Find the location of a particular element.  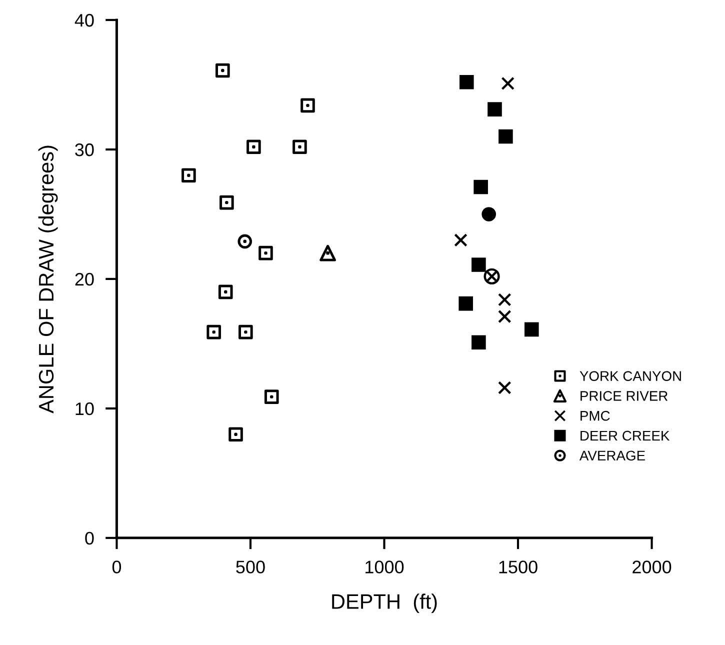

legend-label: YORK CANYON is located at coordinates (630, 376).